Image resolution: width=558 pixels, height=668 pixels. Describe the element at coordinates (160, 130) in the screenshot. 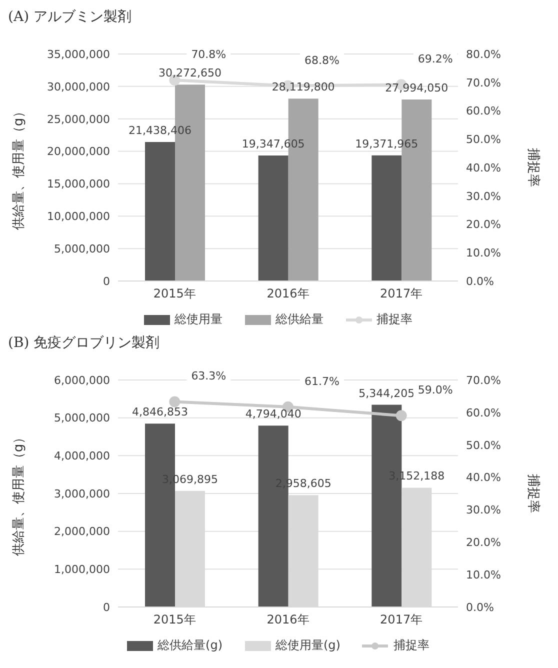

I see `data-label: 21,438,406` at that location.